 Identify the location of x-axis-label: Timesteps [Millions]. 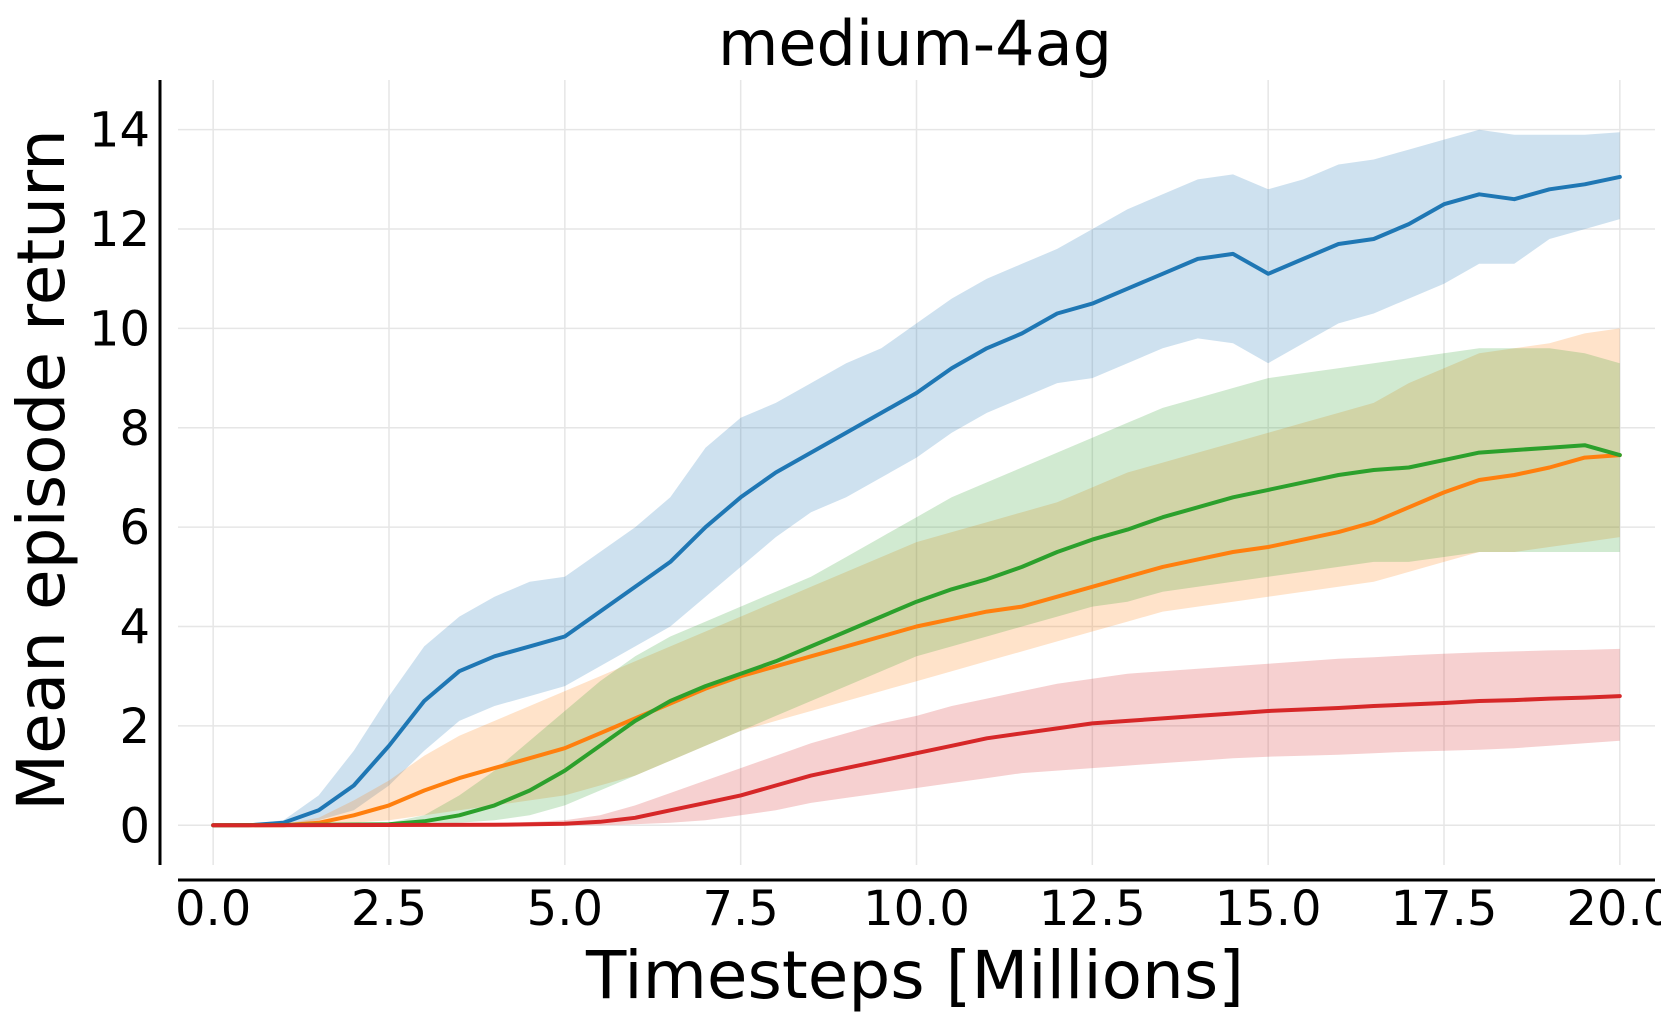
(914, 975).